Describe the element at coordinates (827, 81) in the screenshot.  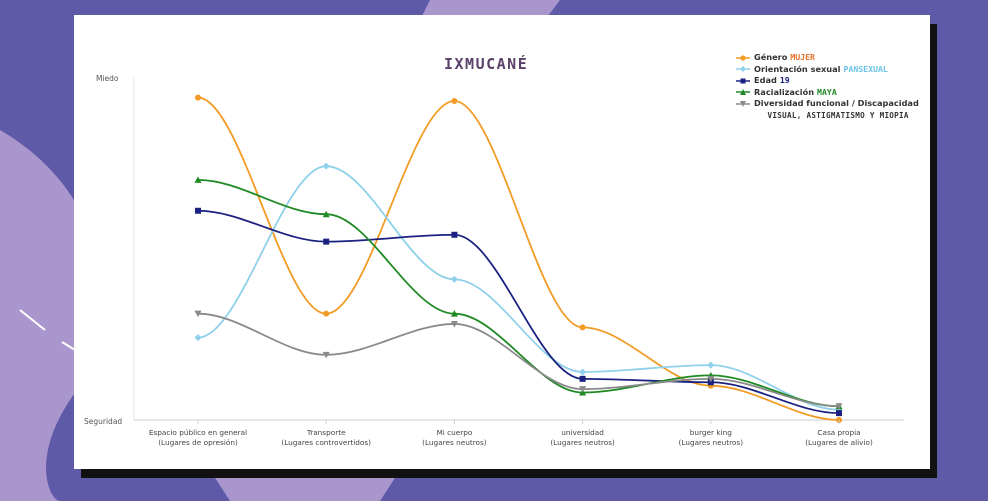
I see `legend-item-edad: Edad 19` at that location.